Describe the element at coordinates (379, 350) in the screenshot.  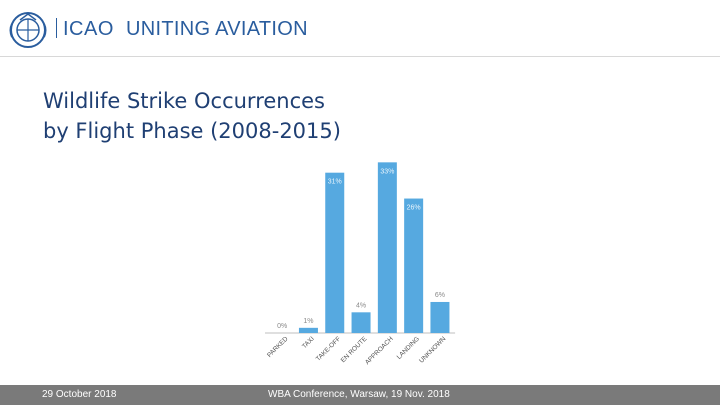
I see `tick-label: APPROACH` at that location.